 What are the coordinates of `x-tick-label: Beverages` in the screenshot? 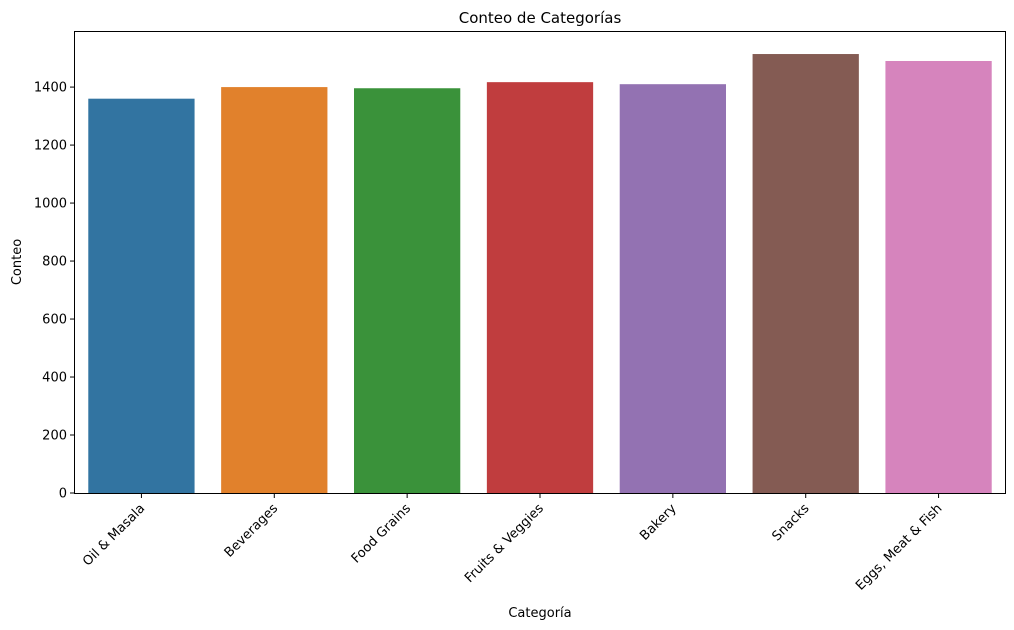 It's located at (252, 531).